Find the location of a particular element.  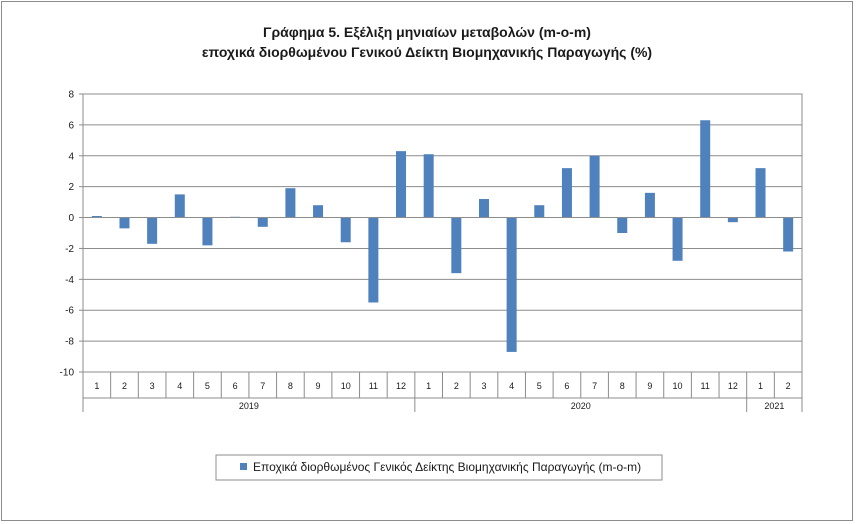

y-tick-label: -10 is located at coordinates (67, 373).